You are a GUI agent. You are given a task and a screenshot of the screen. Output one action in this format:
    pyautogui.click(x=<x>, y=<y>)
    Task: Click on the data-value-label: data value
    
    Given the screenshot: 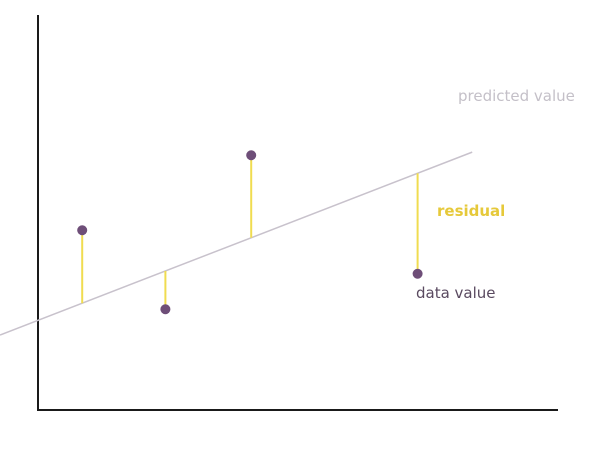 What is the action you would take?
    pyautogui.click(x=456, y=293)
    